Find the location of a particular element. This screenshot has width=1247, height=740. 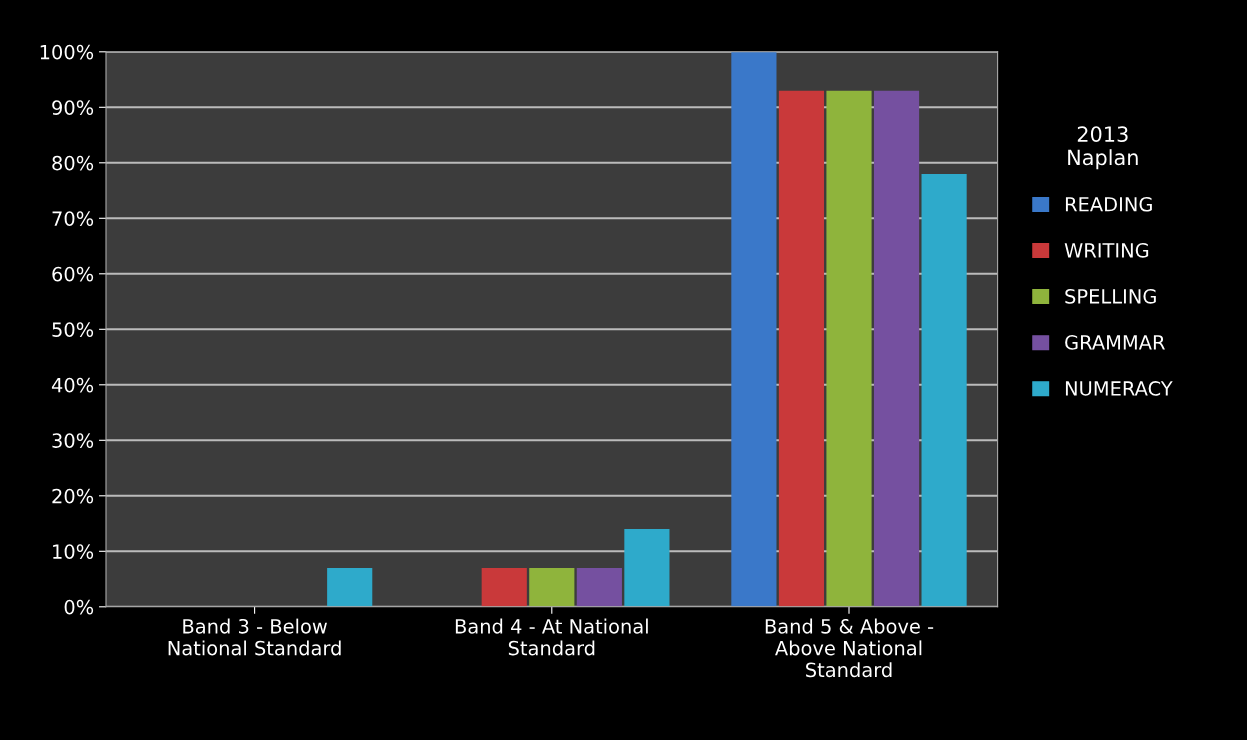

legend-label: WRITING is located at coordinates (1106, 250).